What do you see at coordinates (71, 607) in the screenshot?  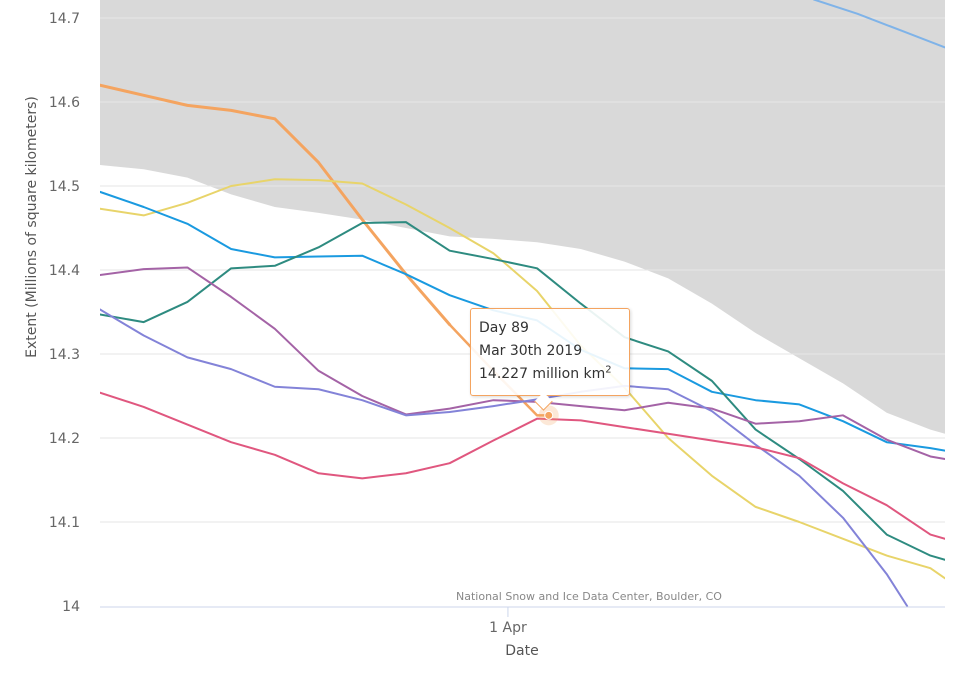 I see `y-tick-label: 14` at bounding box center [71, 607].